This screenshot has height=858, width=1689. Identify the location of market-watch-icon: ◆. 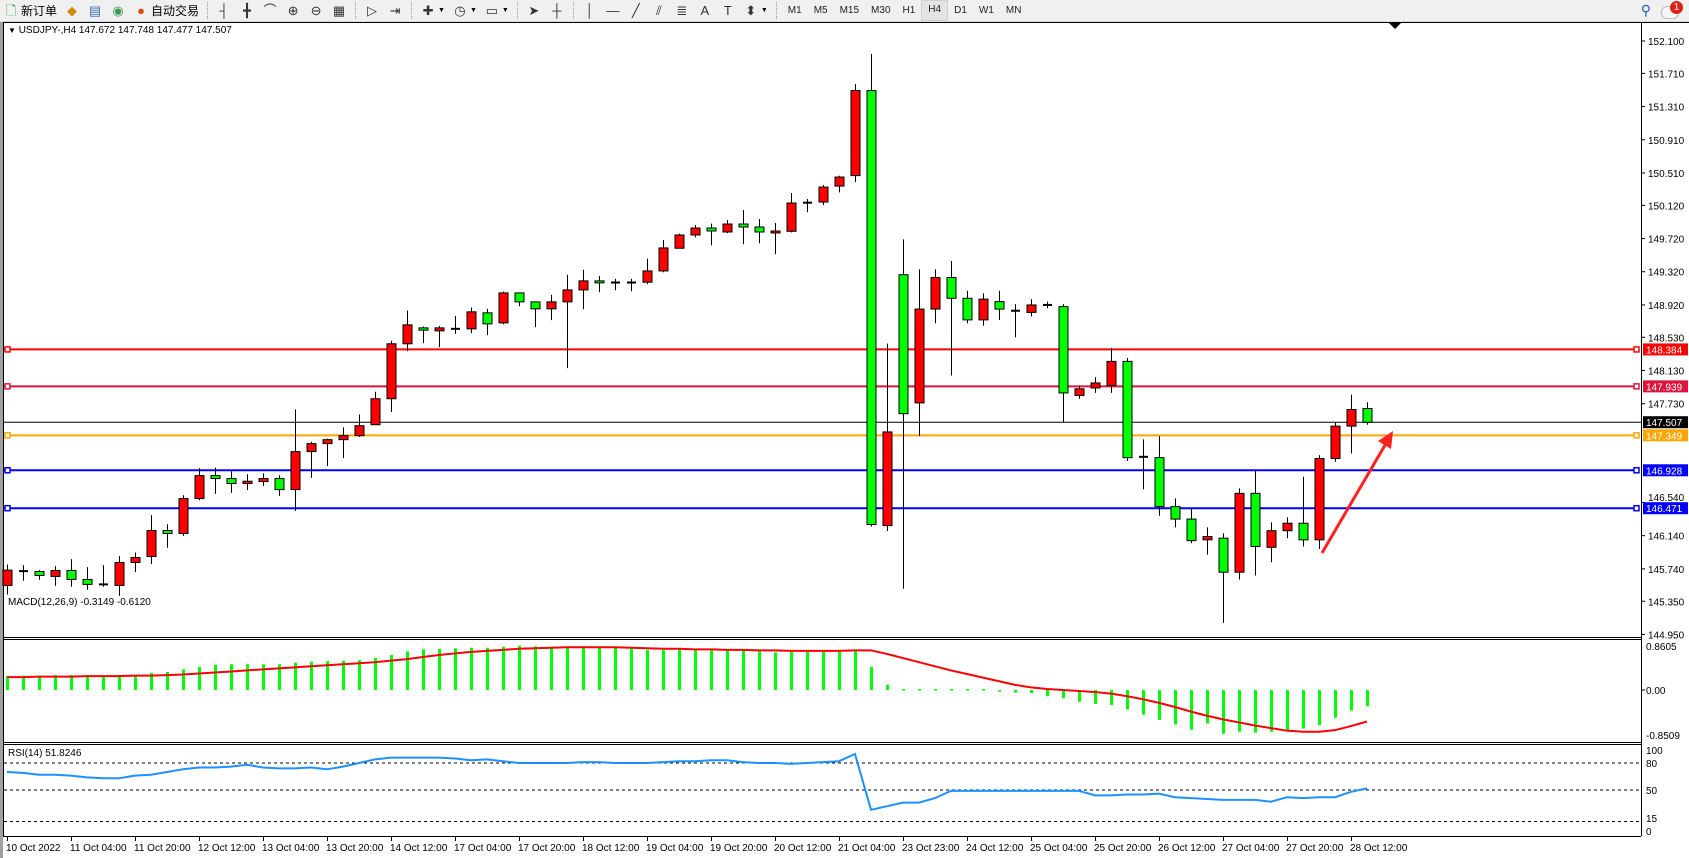
(72, 10).